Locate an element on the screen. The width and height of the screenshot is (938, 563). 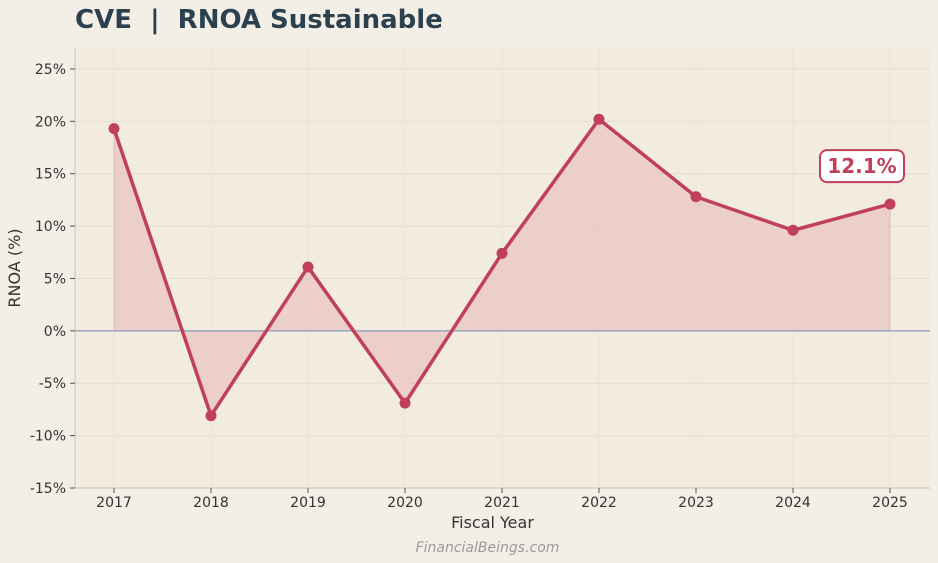
x-tick-label: 2025 is located at coordinates (890, 503).